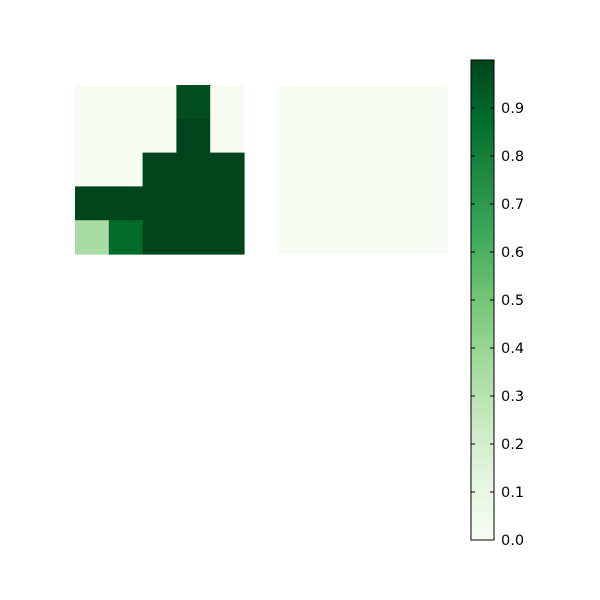  I want to click on colorbar-tick-label-7: 0.7, so click(512, 205).